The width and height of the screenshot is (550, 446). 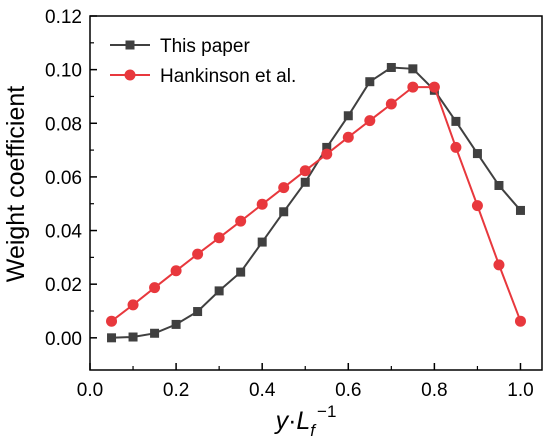 I want to click on y-axis: 0.00 0.02 0.04 0.06 0.08 0.10 0.12, so click(x=71, y=178).